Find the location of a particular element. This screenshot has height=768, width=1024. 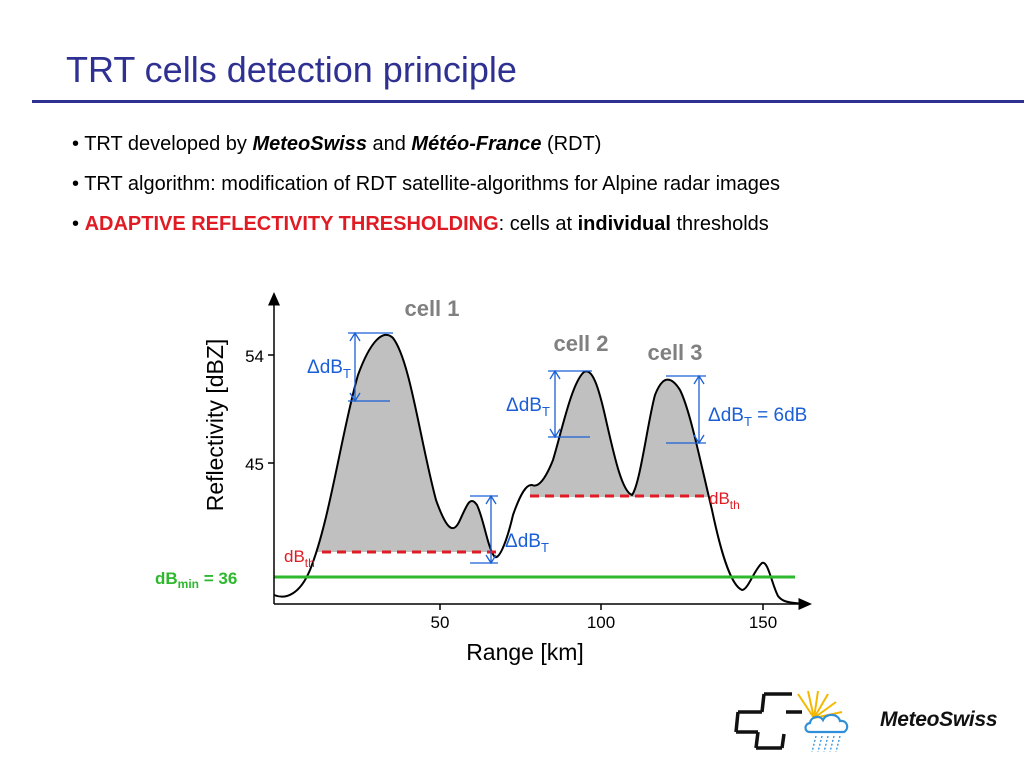

cell-3-label: cell 3 is located at coordinates (674, 352).